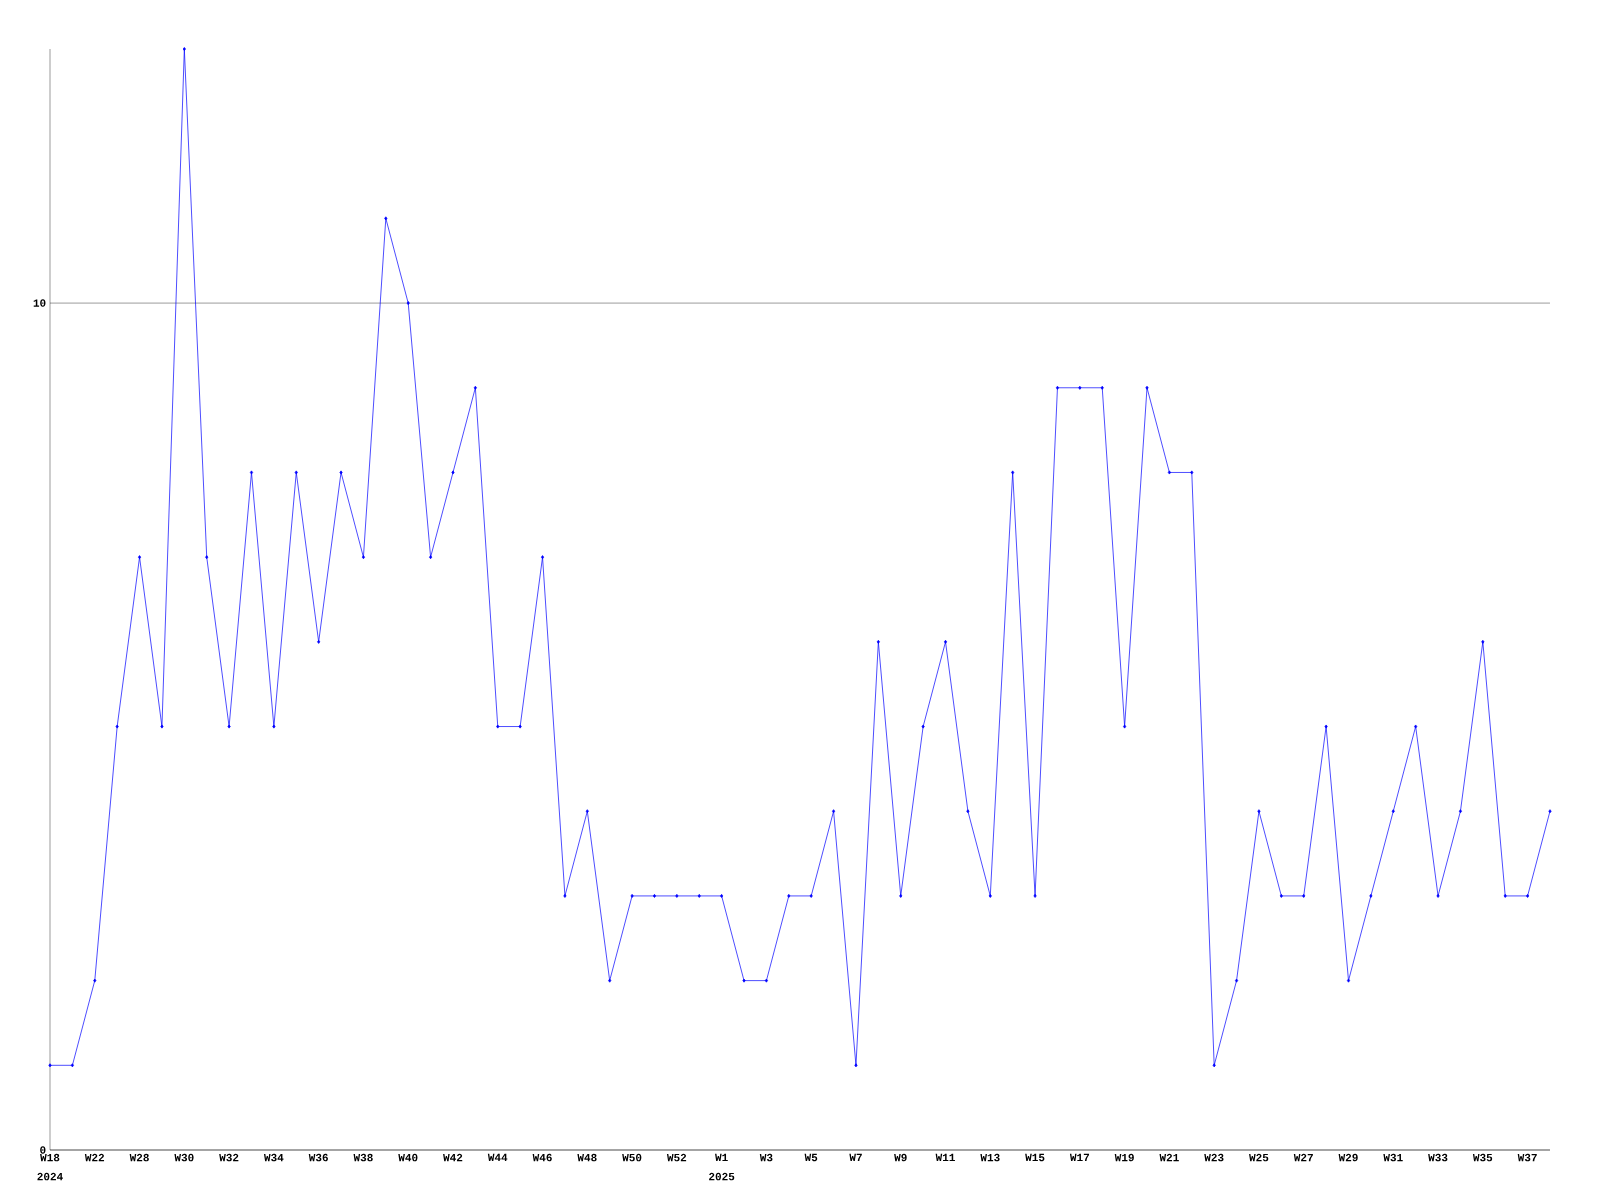  Describe the element at coordinates (1393, 1157) in the screenshot. I see `x-tick-label: W31` at that location.